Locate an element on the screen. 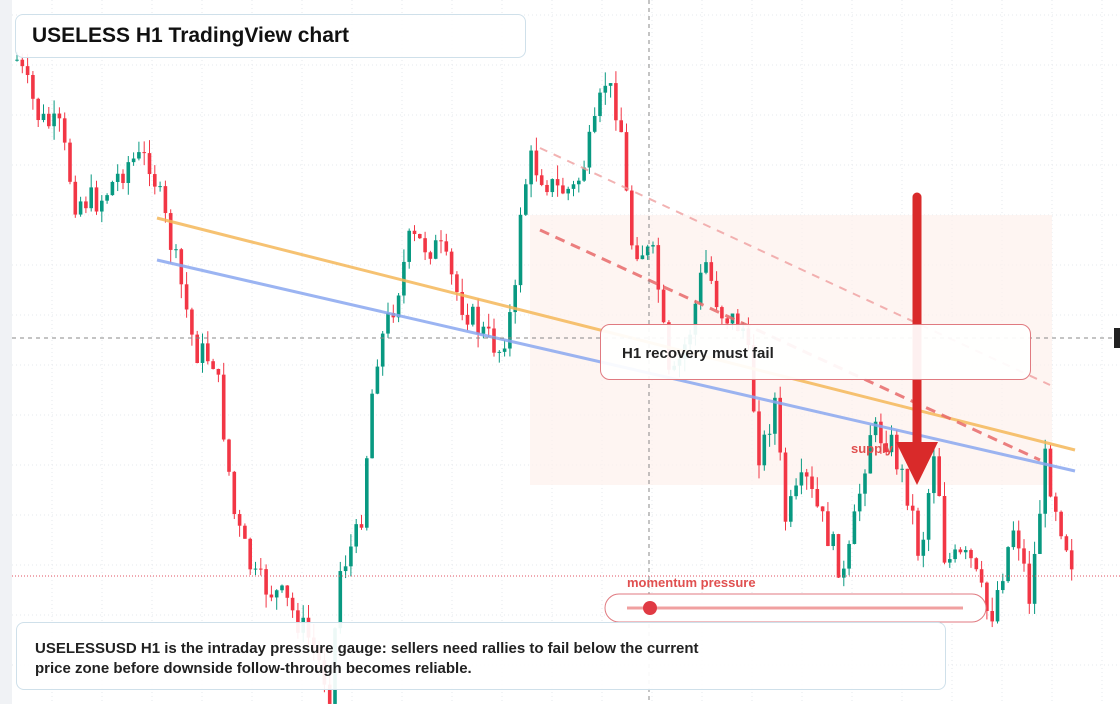  zone-label: supply is located at coordinates (872, 448).